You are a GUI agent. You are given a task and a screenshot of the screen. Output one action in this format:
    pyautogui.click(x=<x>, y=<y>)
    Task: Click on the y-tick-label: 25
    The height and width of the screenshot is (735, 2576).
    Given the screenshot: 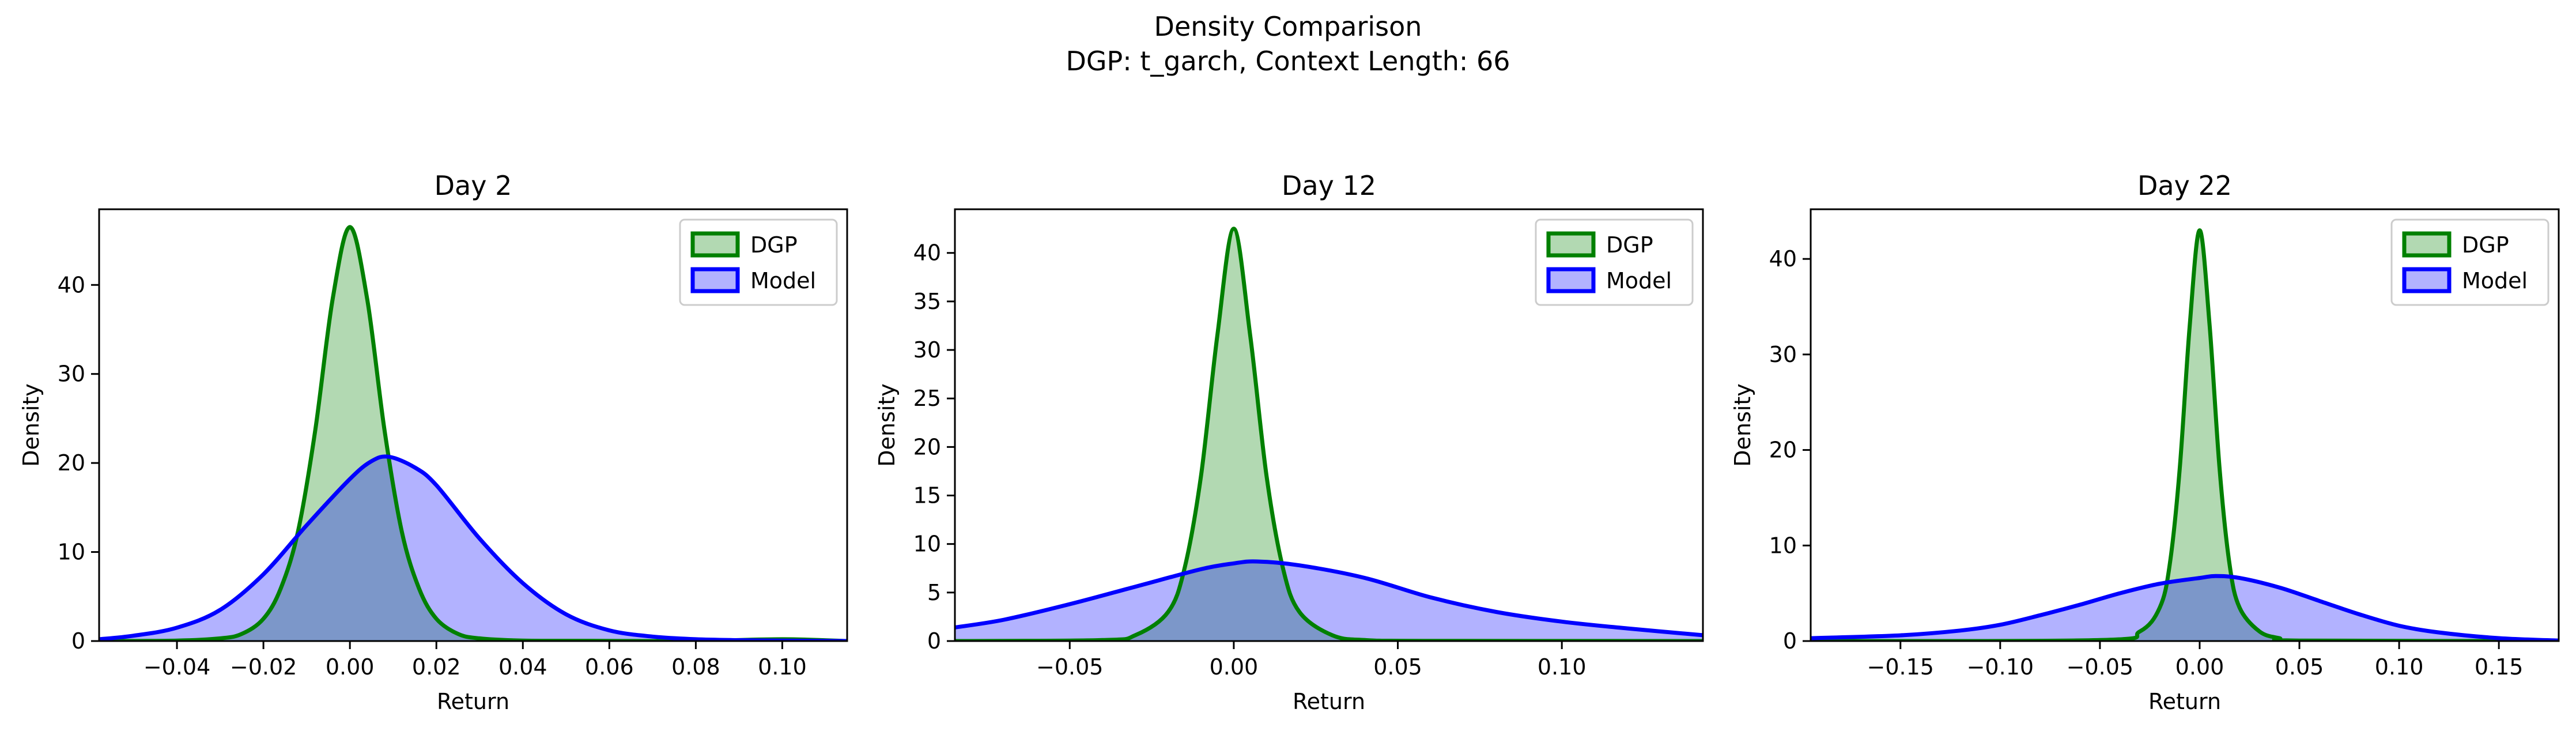 What is the action you would take?
    pyautogui.click(x=927, y=398)
    